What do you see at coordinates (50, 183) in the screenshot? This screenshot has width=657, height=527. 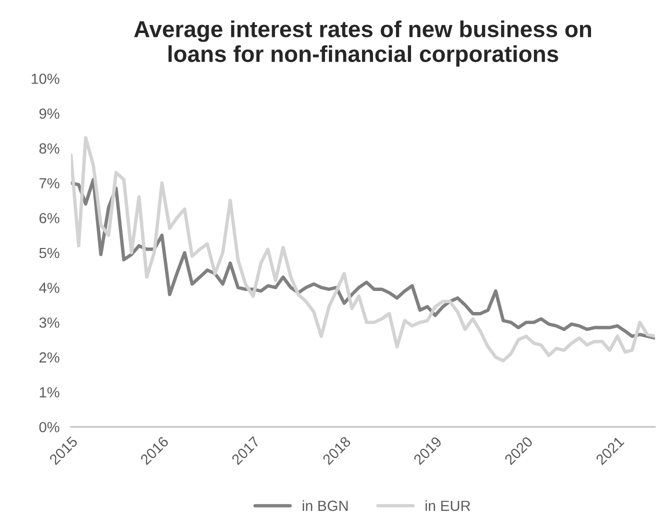 I see `y-tick-label: 7%` at bounding box center [50, 183].